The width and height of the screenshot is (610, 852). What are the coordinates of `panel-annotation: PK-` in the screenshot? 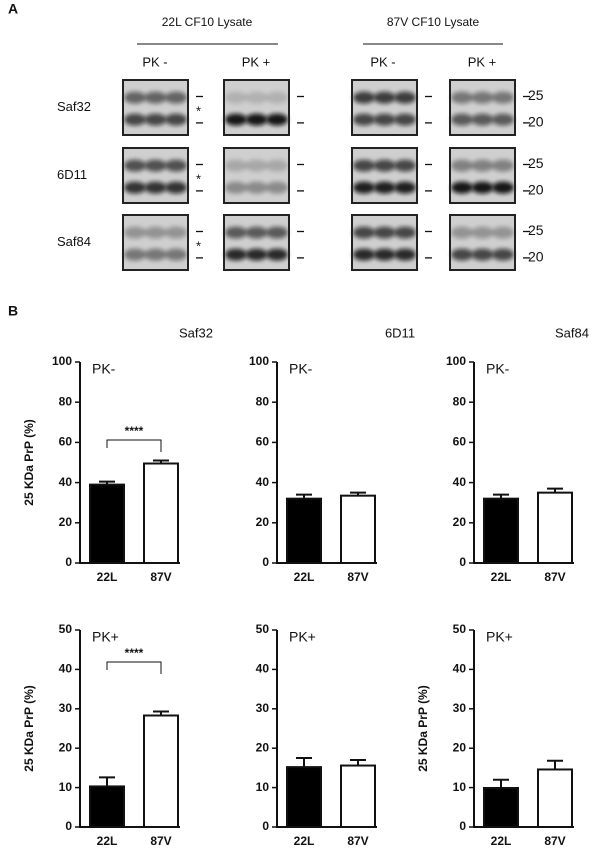 It's located at (301, 369).